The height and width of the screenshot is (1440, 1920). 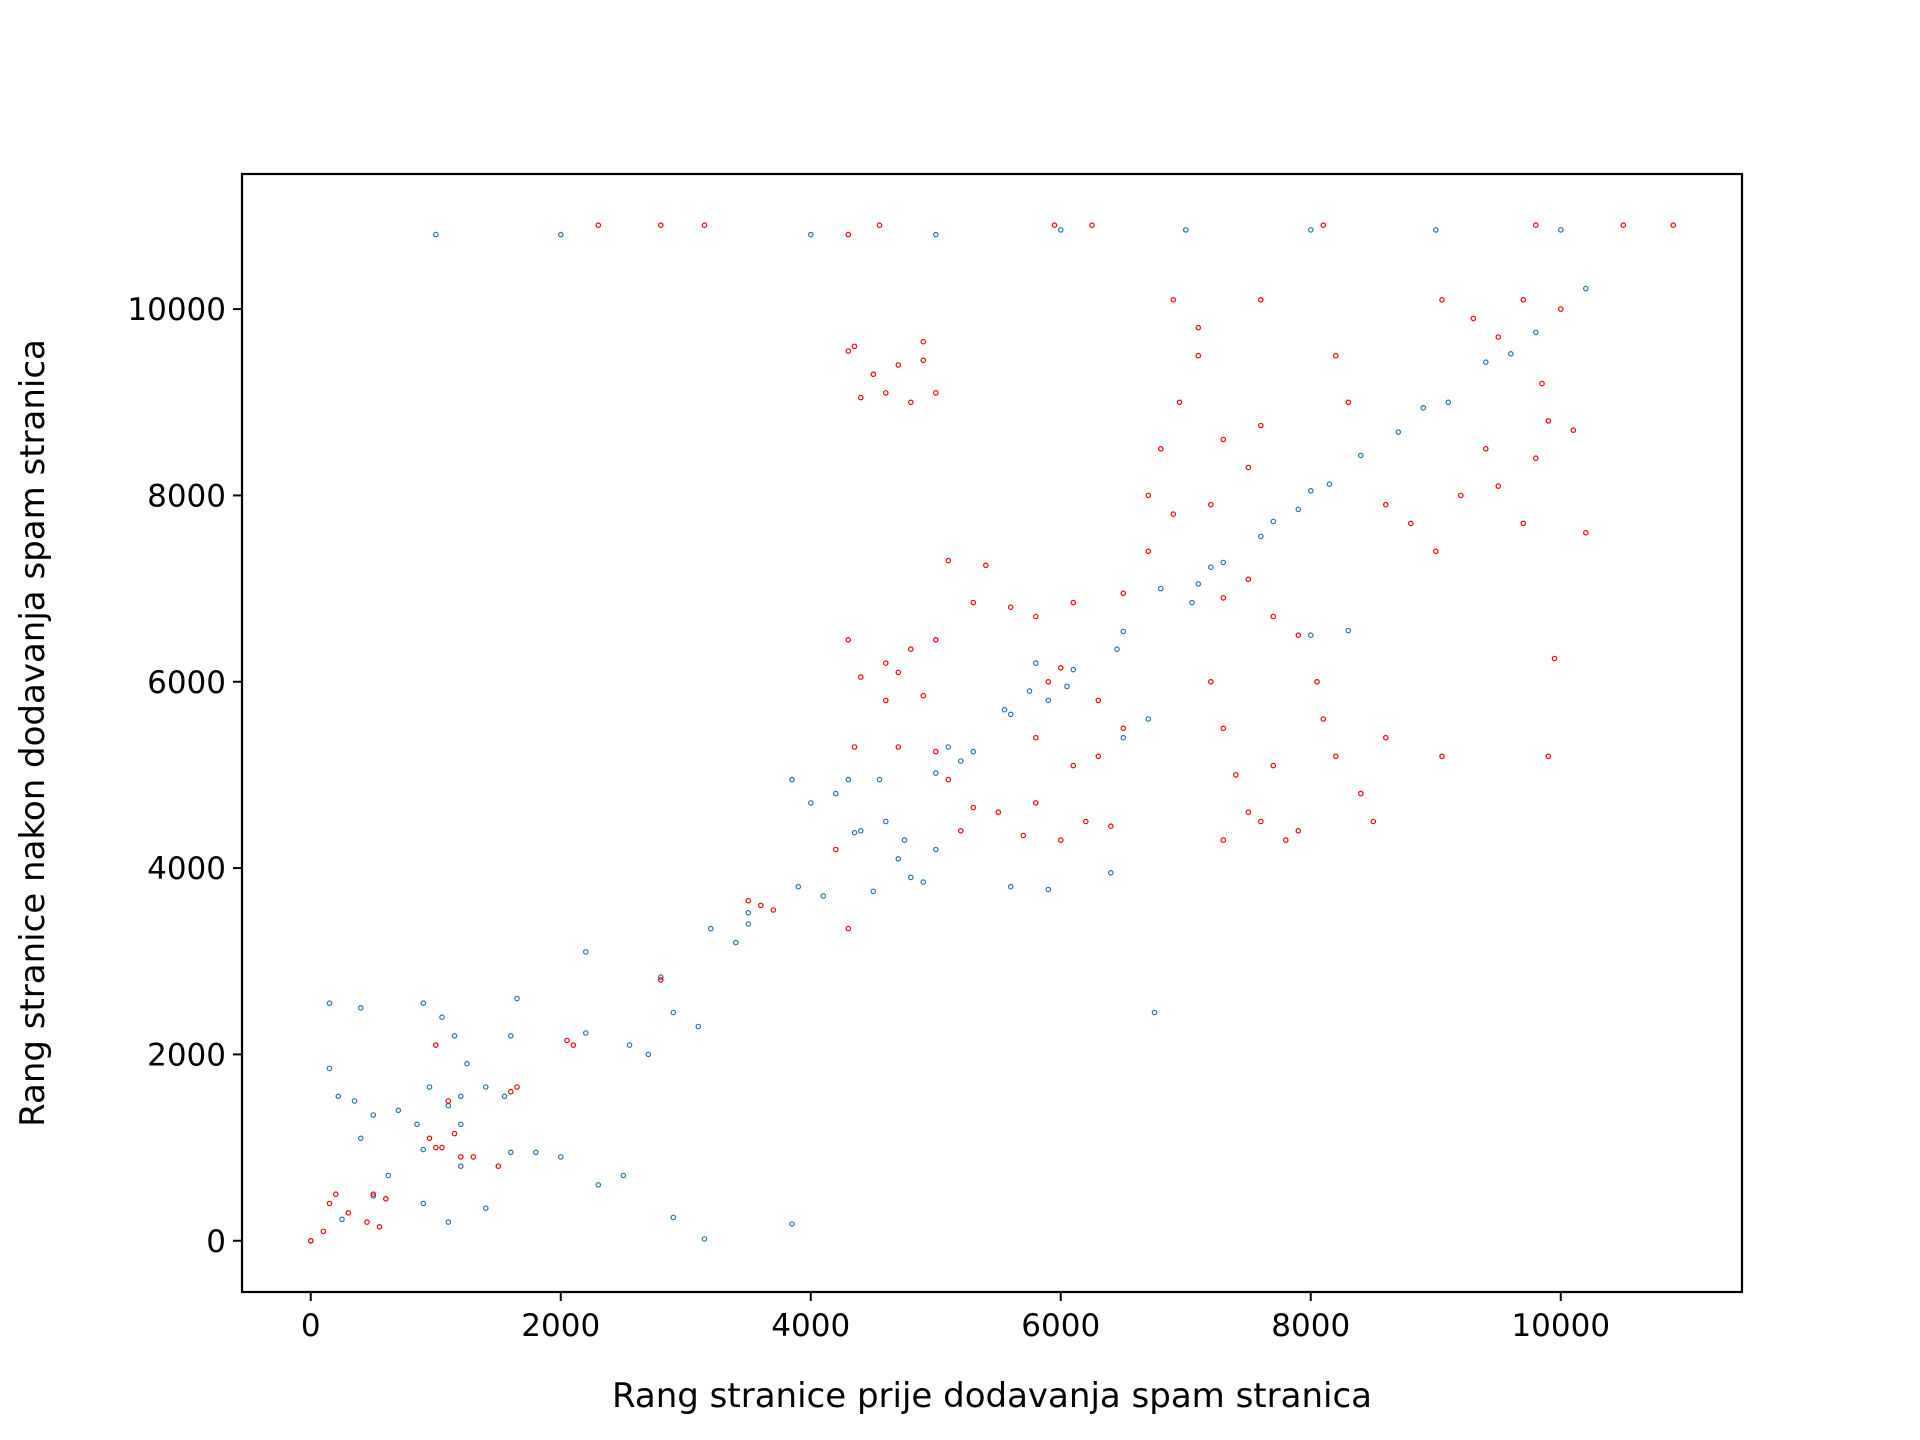 What do you see at coordinates (216, 1242) in the screenshot?
I see `y-tick-label: 0` at bounding box center [216, 1242].